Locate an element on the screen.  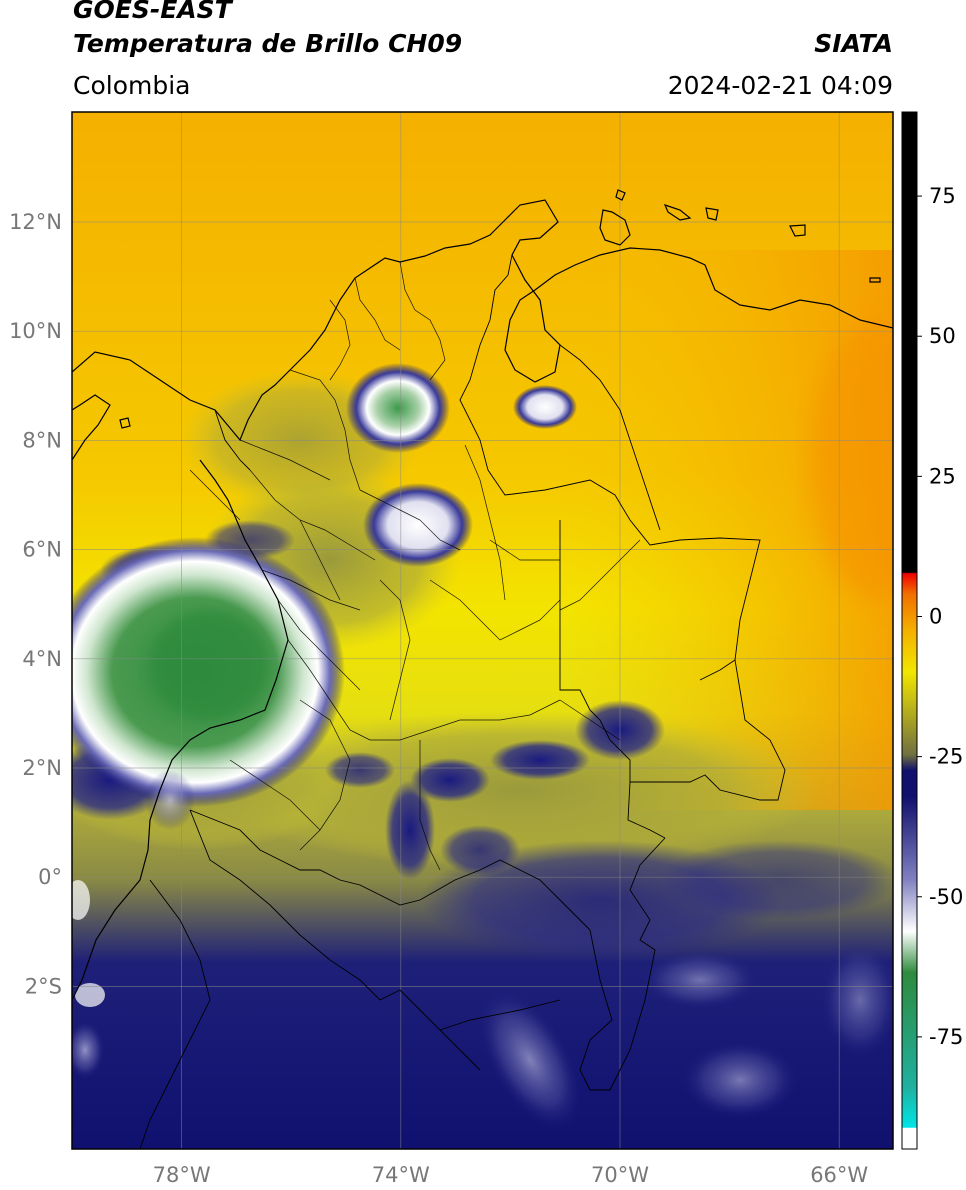
colorbar-tick-label: -25 is located at coordinates (946, 757).